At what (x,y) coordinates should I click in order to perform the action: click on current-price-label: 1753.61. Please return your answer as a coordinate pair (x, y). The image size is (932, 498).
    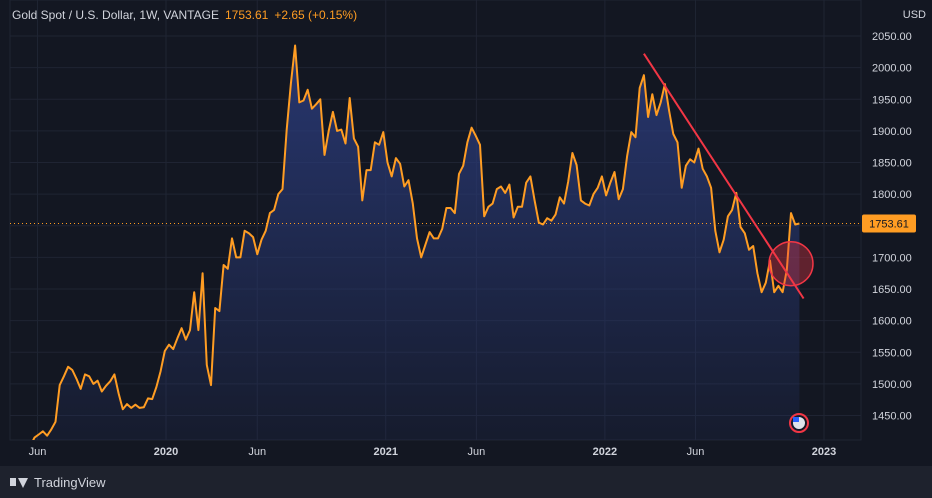
    Looking at the image, I should click on (889, 224).